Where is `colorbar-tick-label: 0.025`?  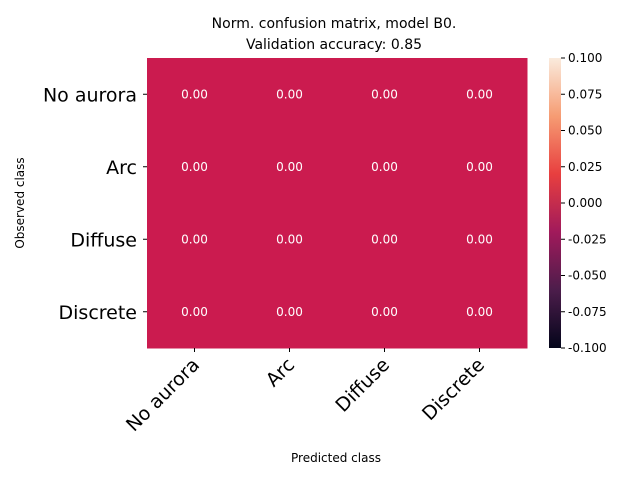 colorbar-tick-label: 0.025 is located at coordinates (585, 167).